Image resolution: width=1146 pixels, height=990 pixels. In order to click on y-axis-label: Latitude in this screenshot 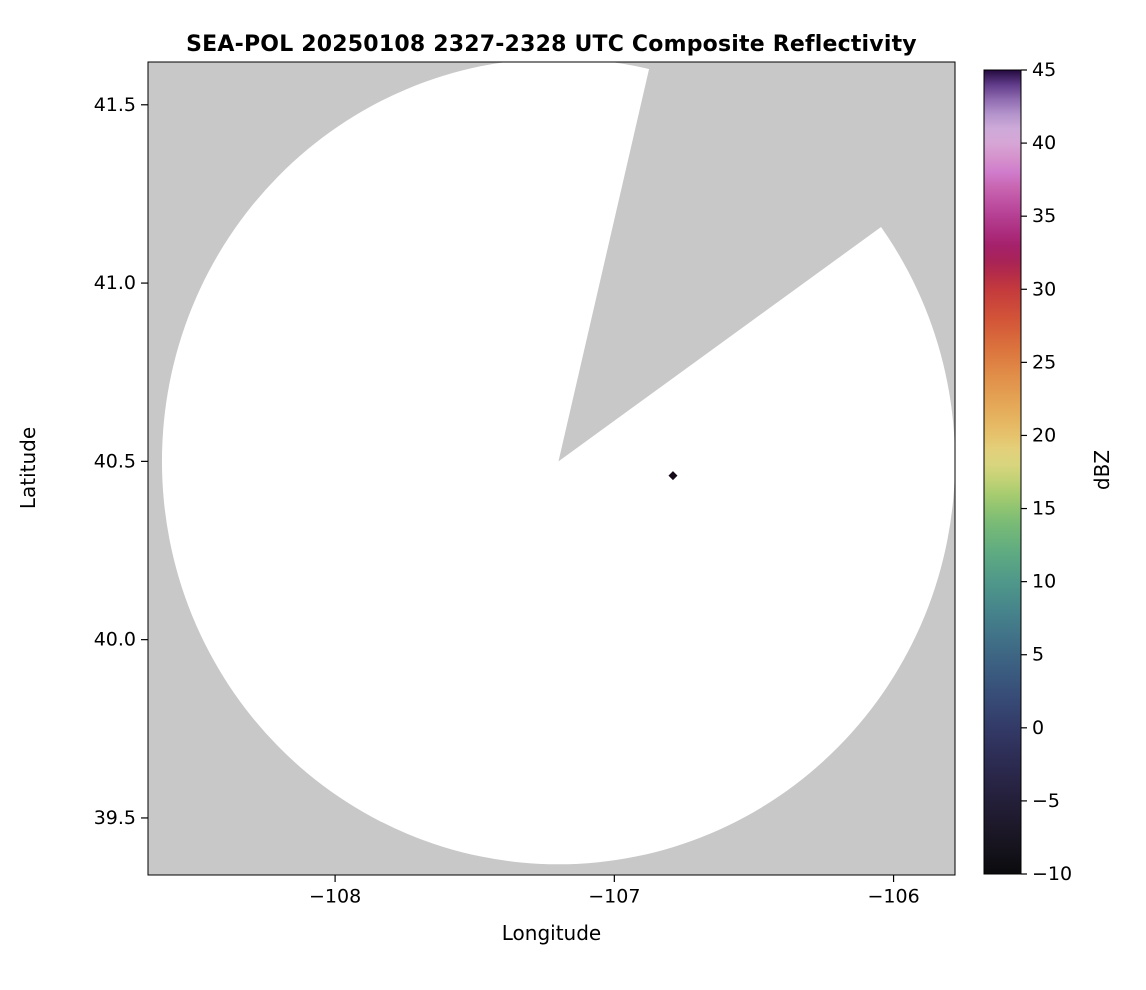, I will do `click(28, 468)`.